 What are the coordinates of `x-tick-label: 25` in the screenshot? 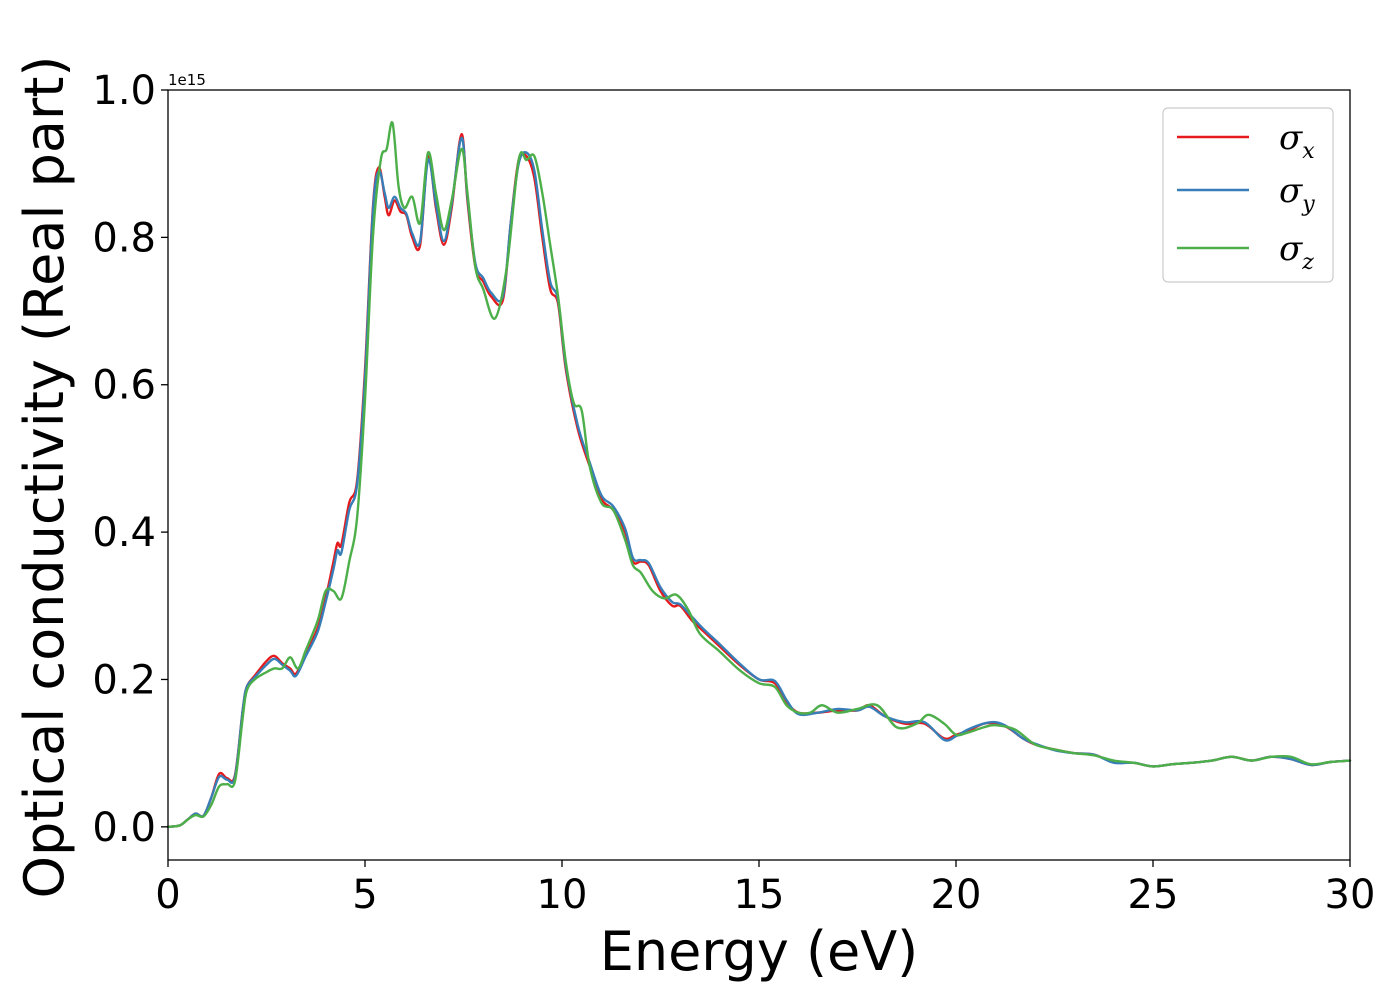 It's located at (1153, 895).